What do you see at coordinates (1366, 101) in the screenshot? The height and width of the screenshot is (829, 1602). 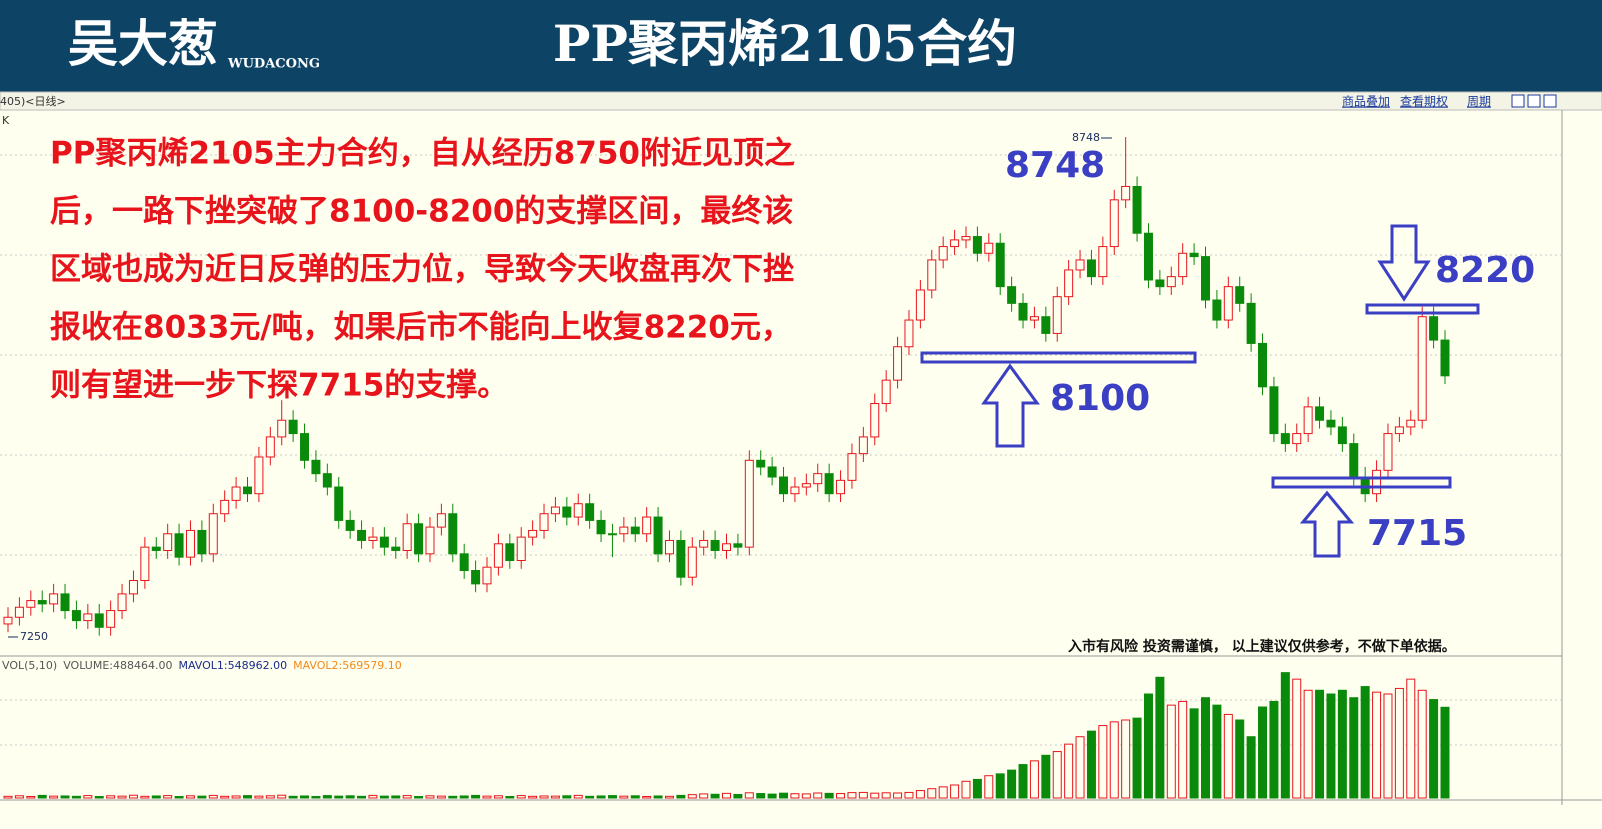 I see `toolbar-link: 商品叠加` at bounding box center [1366, 101].